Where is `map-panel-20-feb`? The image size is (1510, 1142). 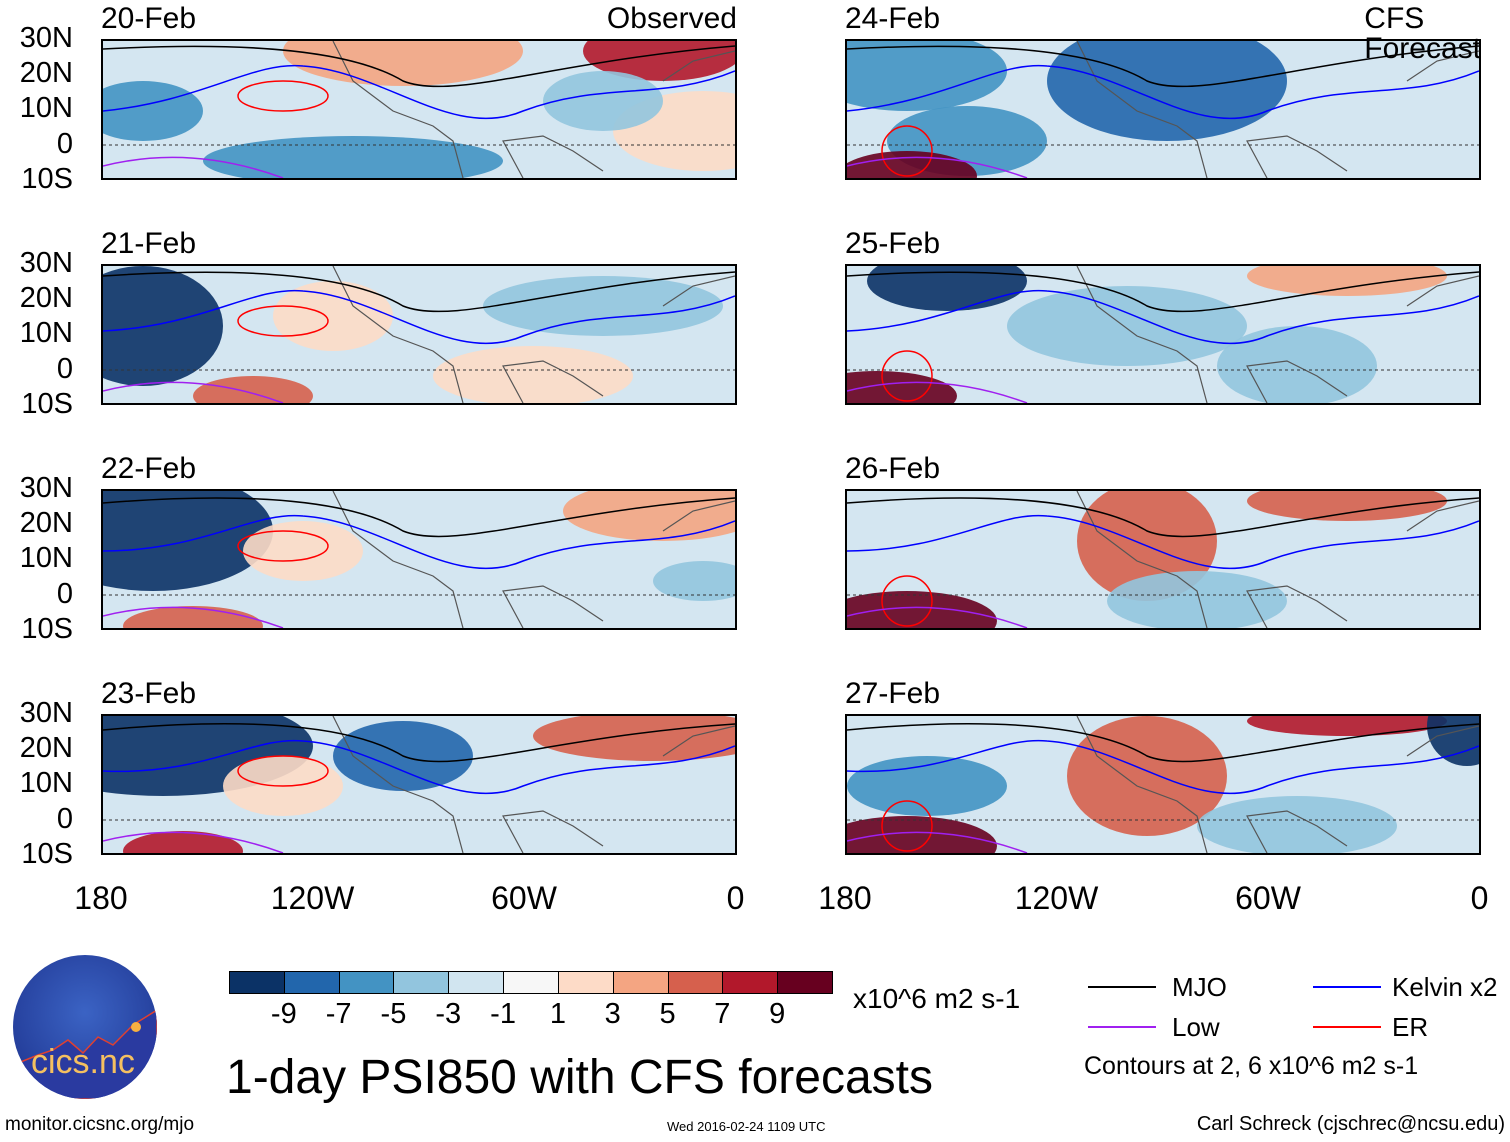
map-panel-20-feb is located at coordinates (419, 109).